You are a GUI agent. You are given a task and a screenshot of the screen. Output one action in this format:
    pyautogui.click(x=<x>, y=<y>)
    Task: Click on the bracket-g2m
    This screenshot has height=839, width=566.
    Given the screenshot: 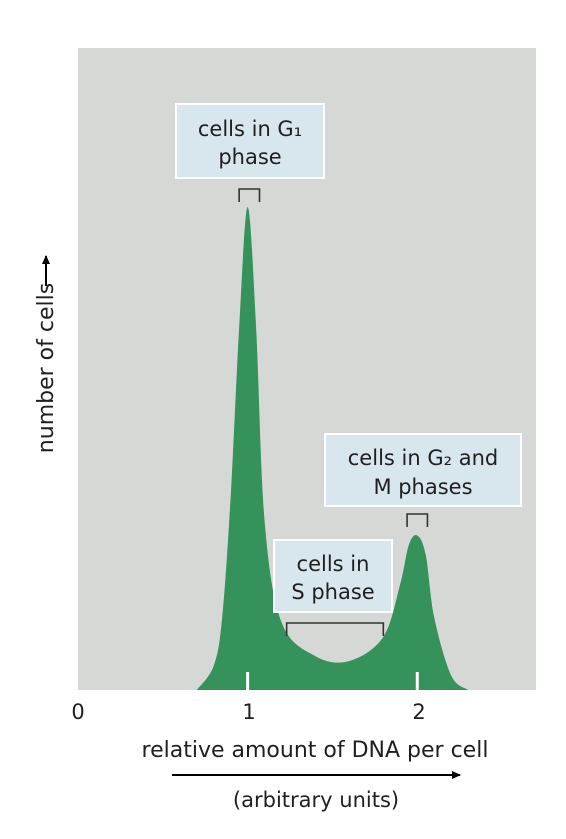 What is the action you would take?
    pyautogui.click(x=417, y=520)
    